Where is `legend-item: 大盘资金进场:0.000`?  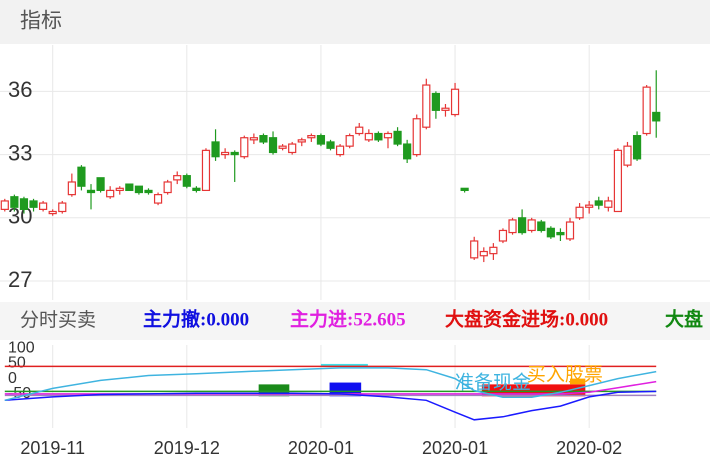 legend-item: 大盘资金进场:0.000 is located at coordinates (526, 318).